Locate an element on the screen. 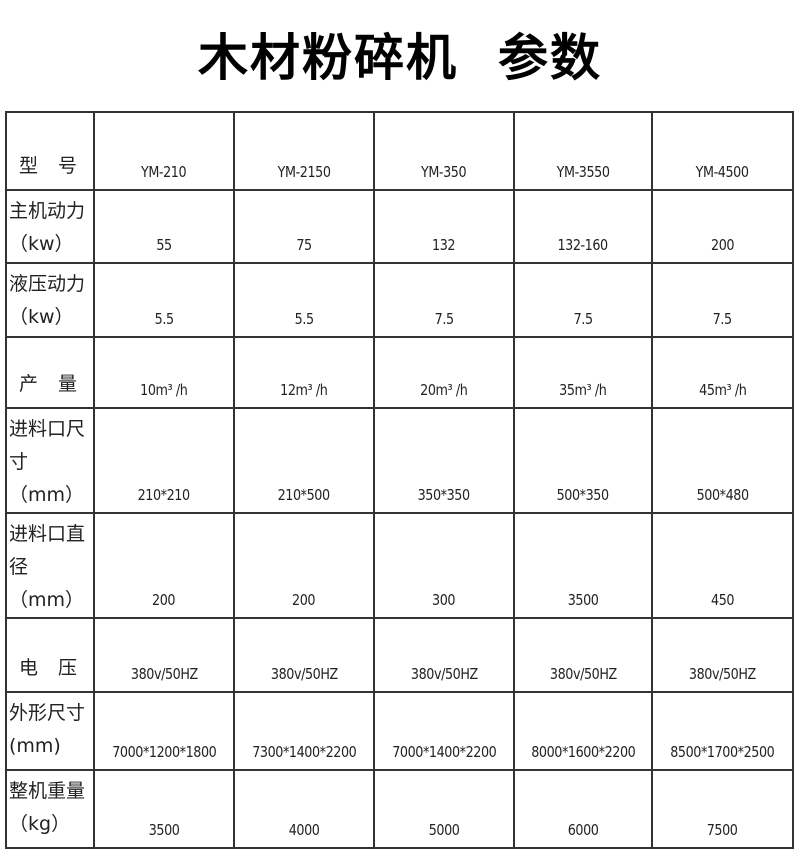 This screenshot has width=800, height=849. table-row: 型 号 YM-210 YM-2150 YM-350 YM-3550 YM-4500 is located at coordinates (399, 151).